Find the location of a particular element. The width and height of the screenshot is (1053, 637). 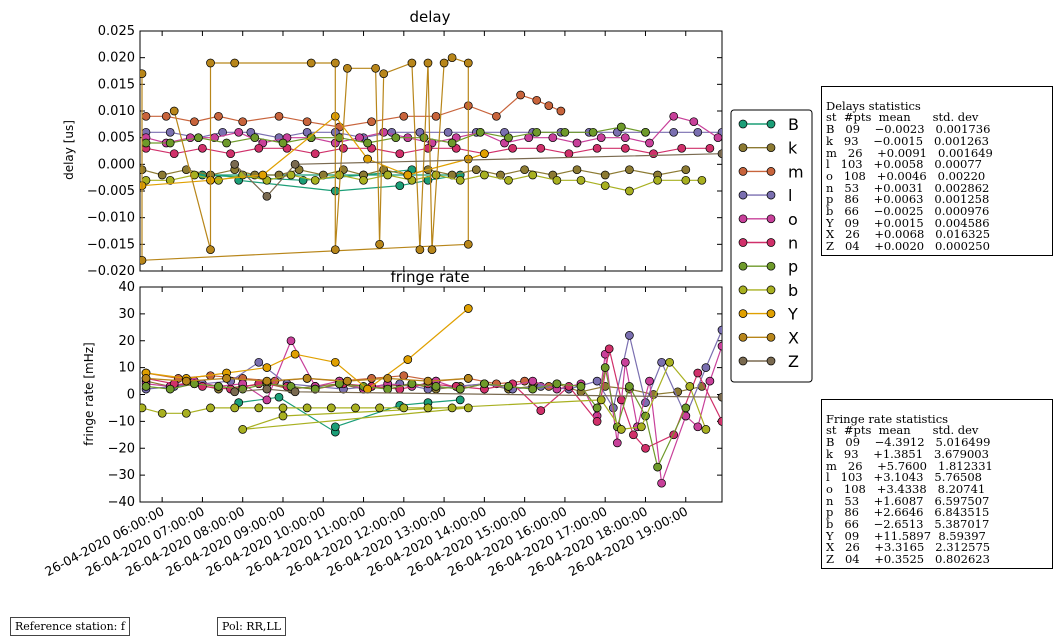

delay-series-line-Z is located at coordinates (478, 175).